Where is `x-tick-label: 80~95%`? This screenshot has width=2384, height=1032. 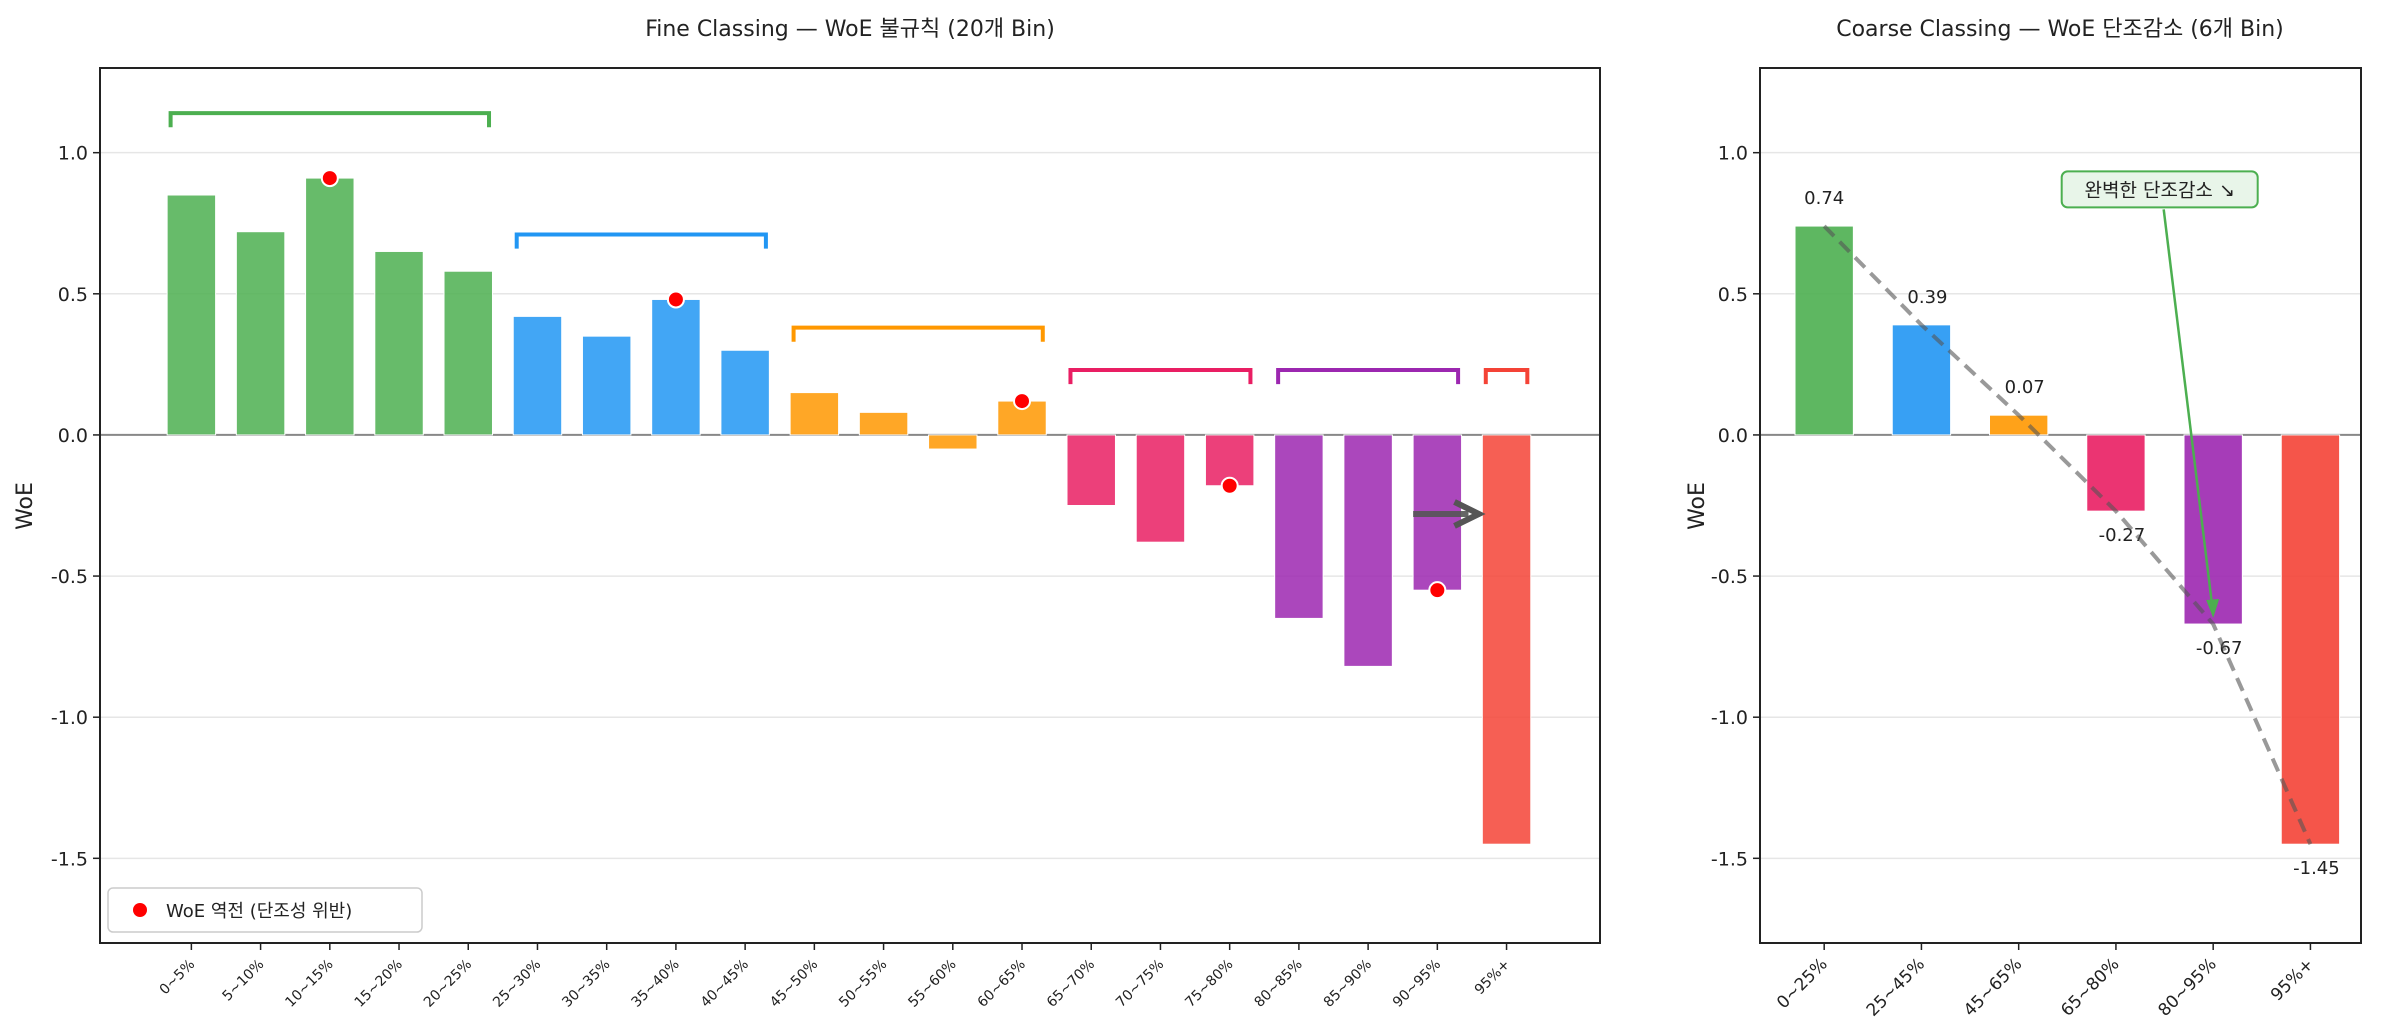 x-tick-label: 80~95% is located at coordinates (2187, 987).